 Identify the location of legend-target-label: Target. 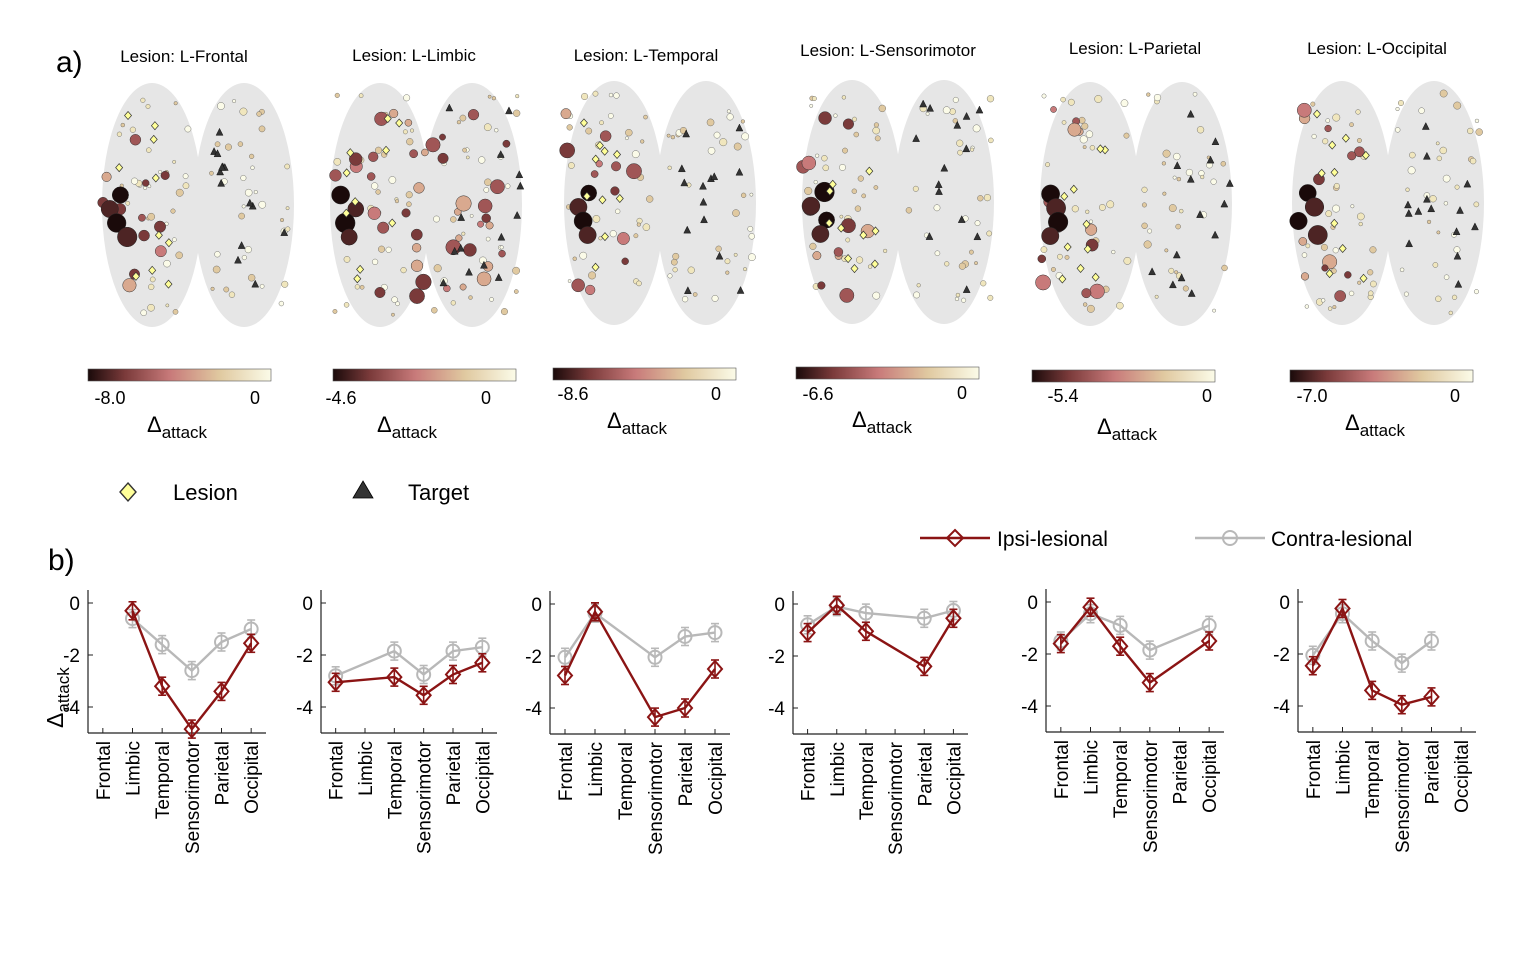
(438, 492).